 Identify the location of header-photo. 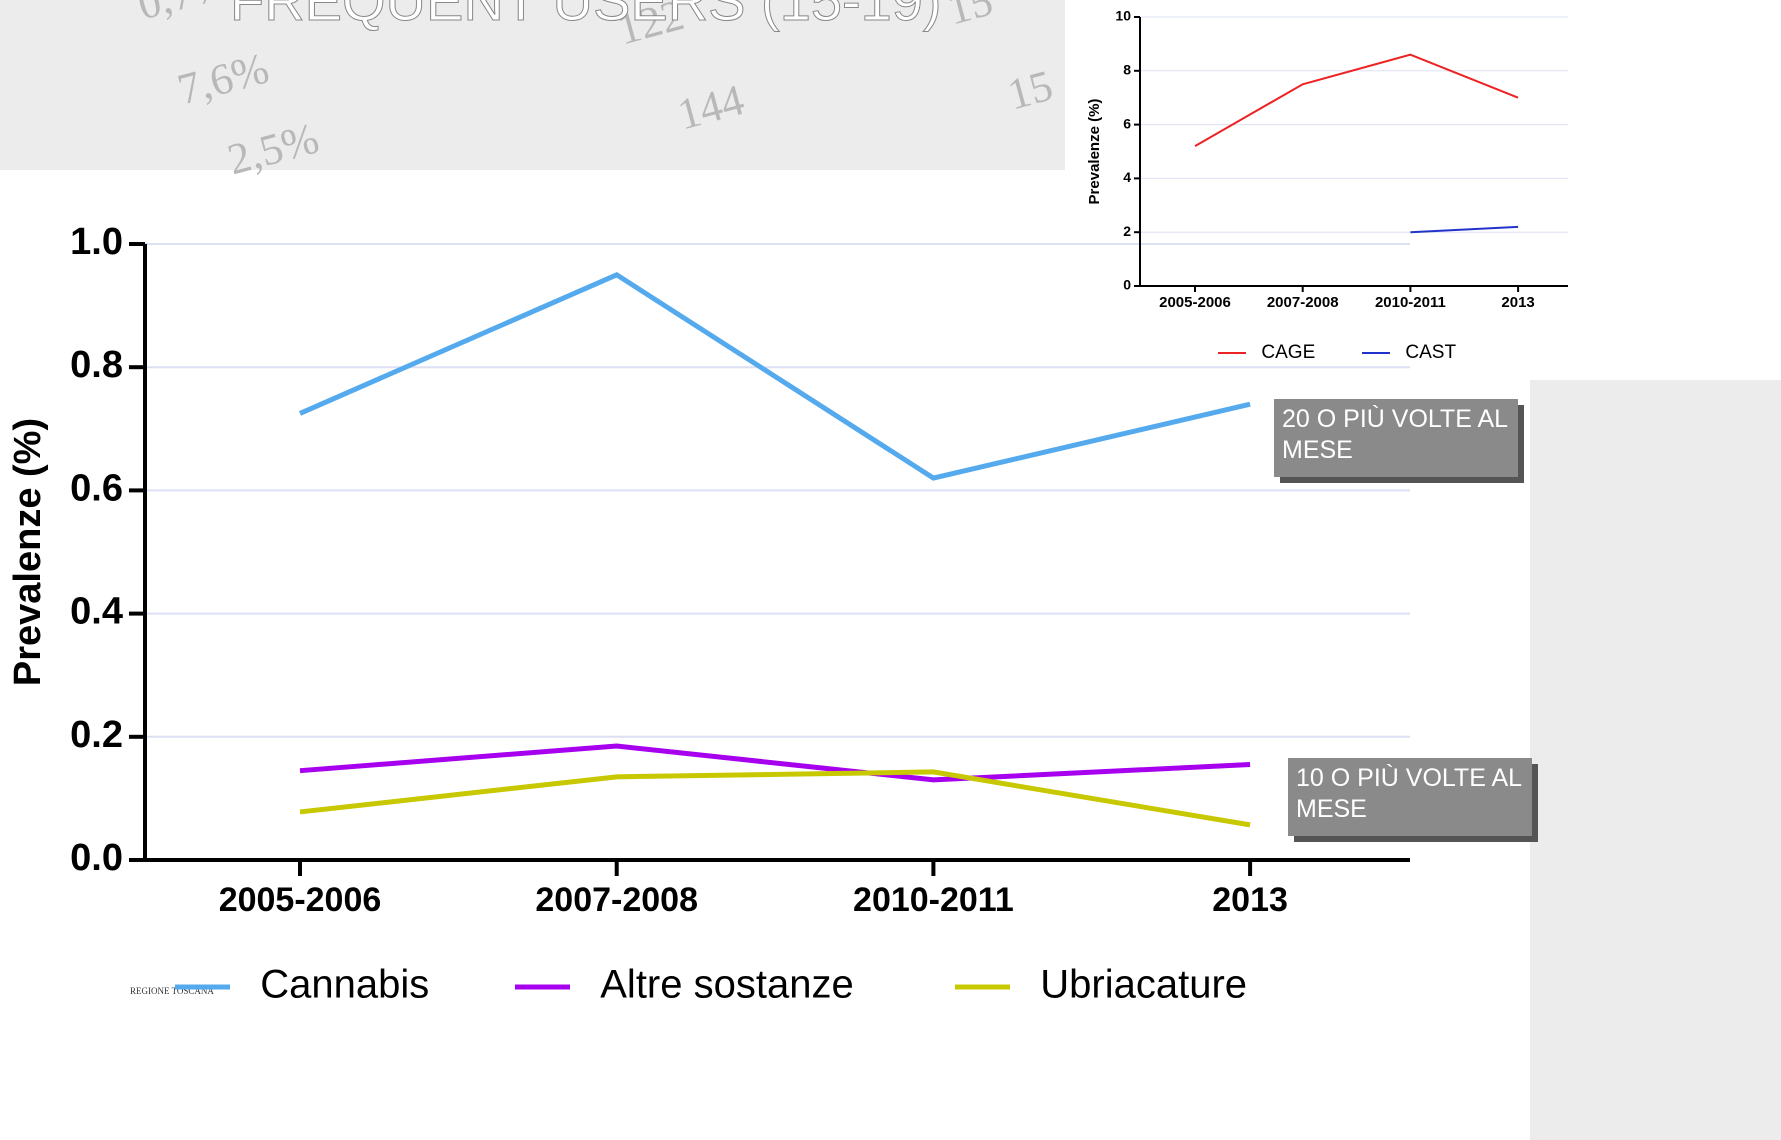
(535, 85).